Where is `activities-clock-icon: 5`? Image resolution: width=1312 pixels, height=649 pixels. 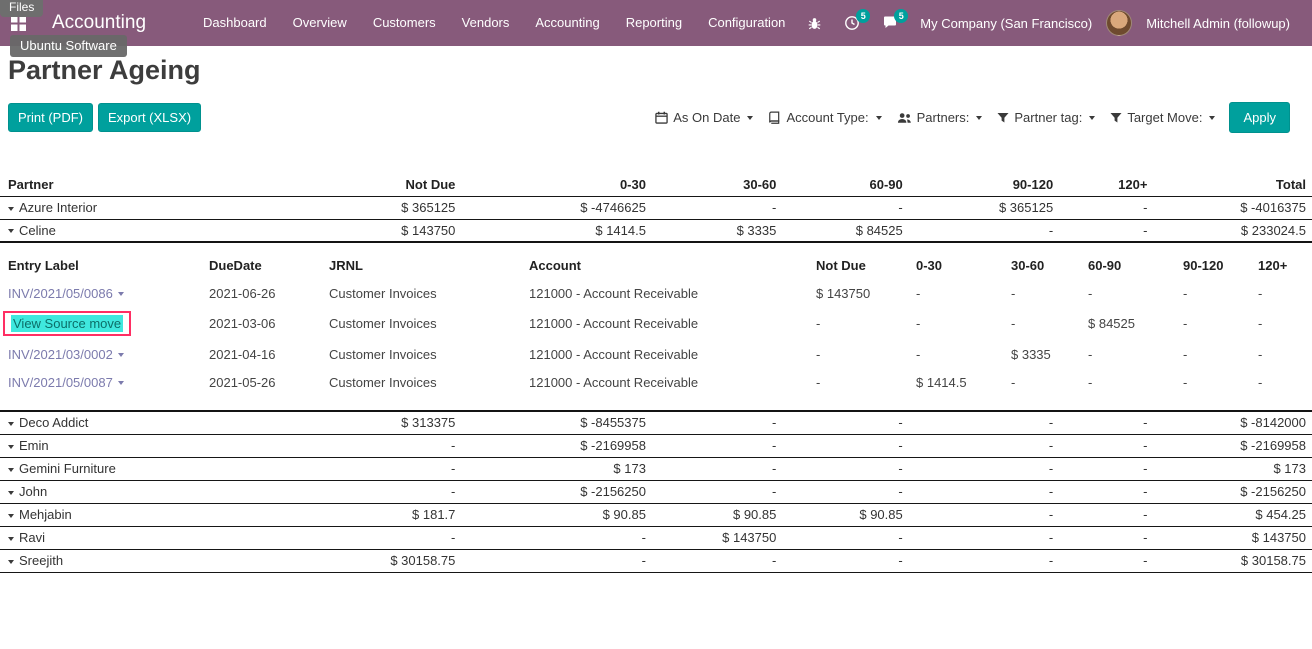
activities-clock-icon: 5 is located at coordinates (853, 23).